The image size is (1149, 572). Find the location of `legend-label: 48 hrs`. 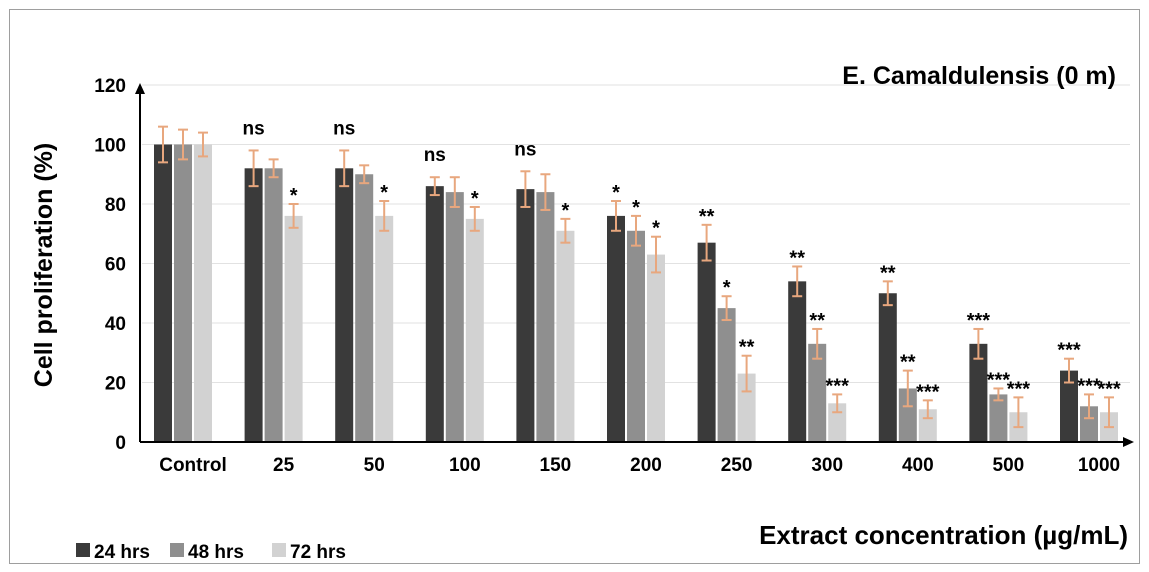

legend-label: 48 hrs is located at coordinates (216, 552).